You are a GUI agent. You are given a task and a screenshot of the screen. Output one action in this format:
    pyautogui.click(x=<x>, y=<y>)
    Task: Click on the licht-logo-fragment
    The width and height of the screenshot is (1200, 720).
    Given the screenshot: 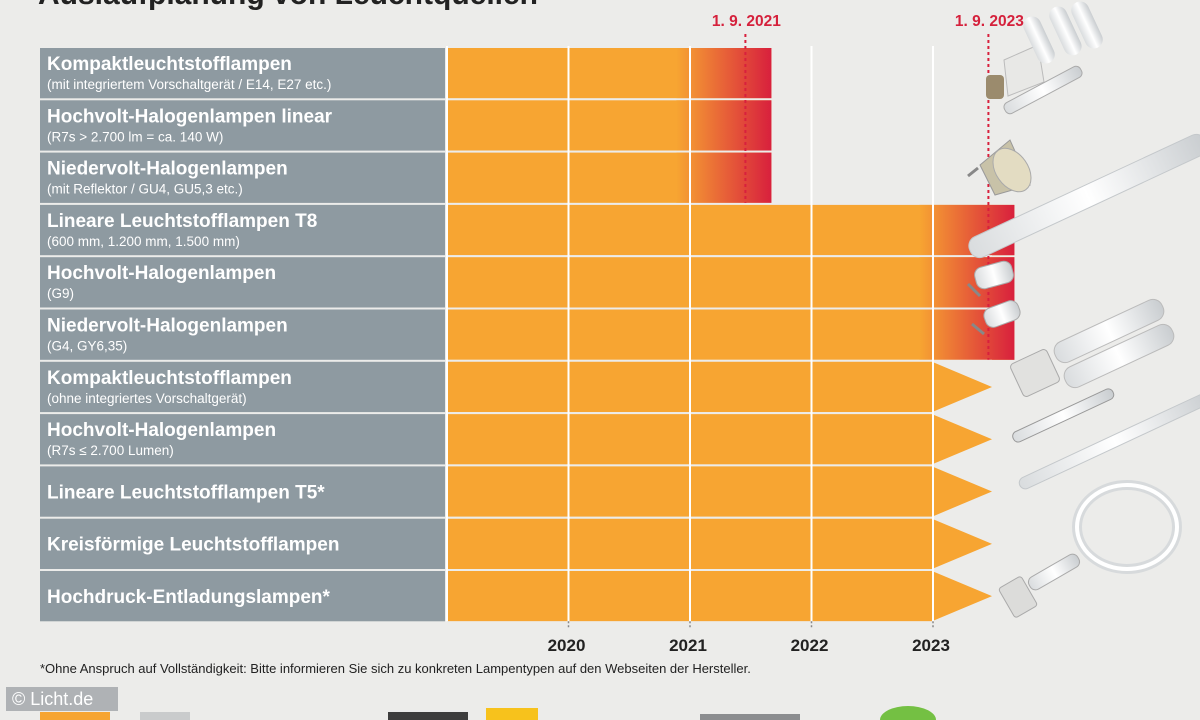 What is the action you would take?
    pyautogui.click(x=75, y=716)
    